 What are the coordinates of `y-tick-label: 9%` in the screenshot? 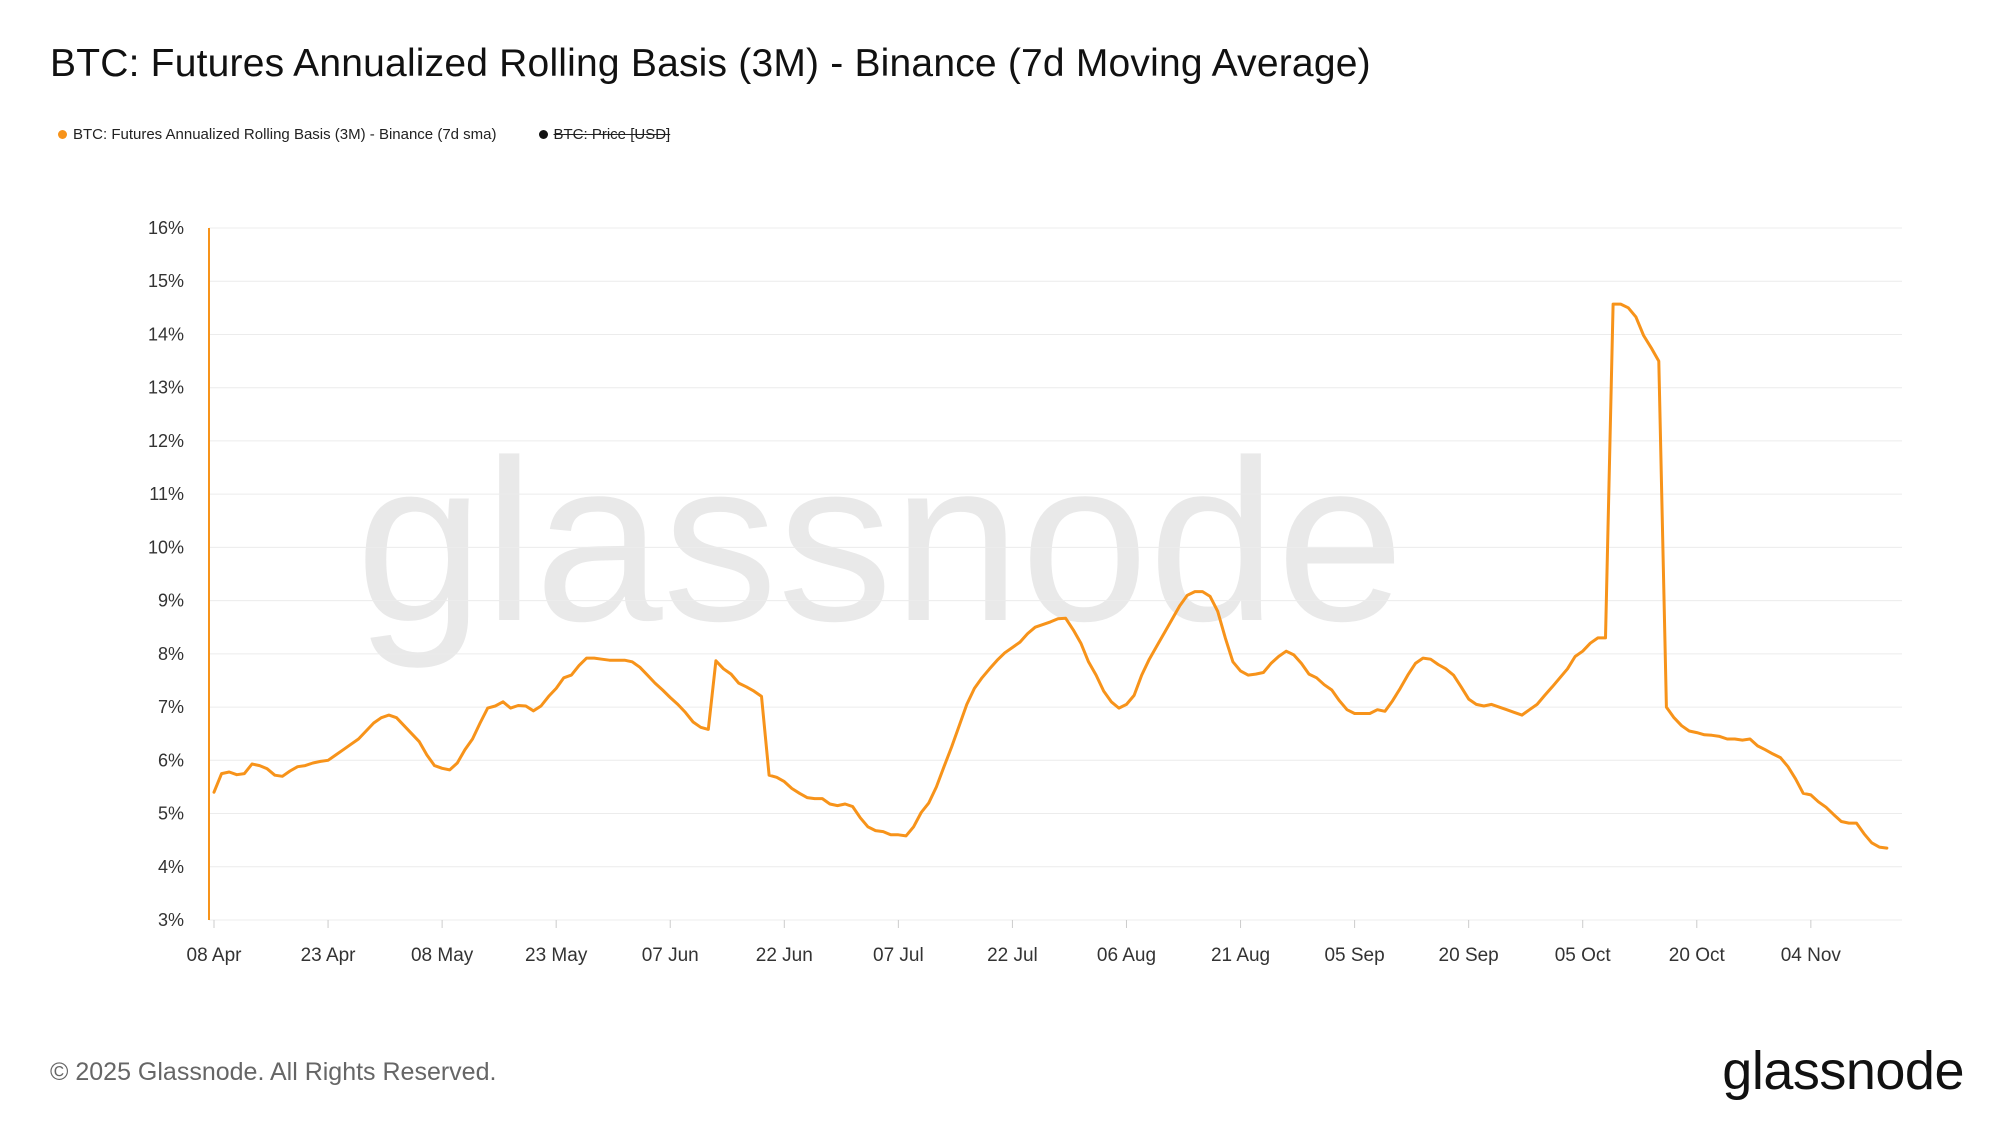 It's located at (171, 601).